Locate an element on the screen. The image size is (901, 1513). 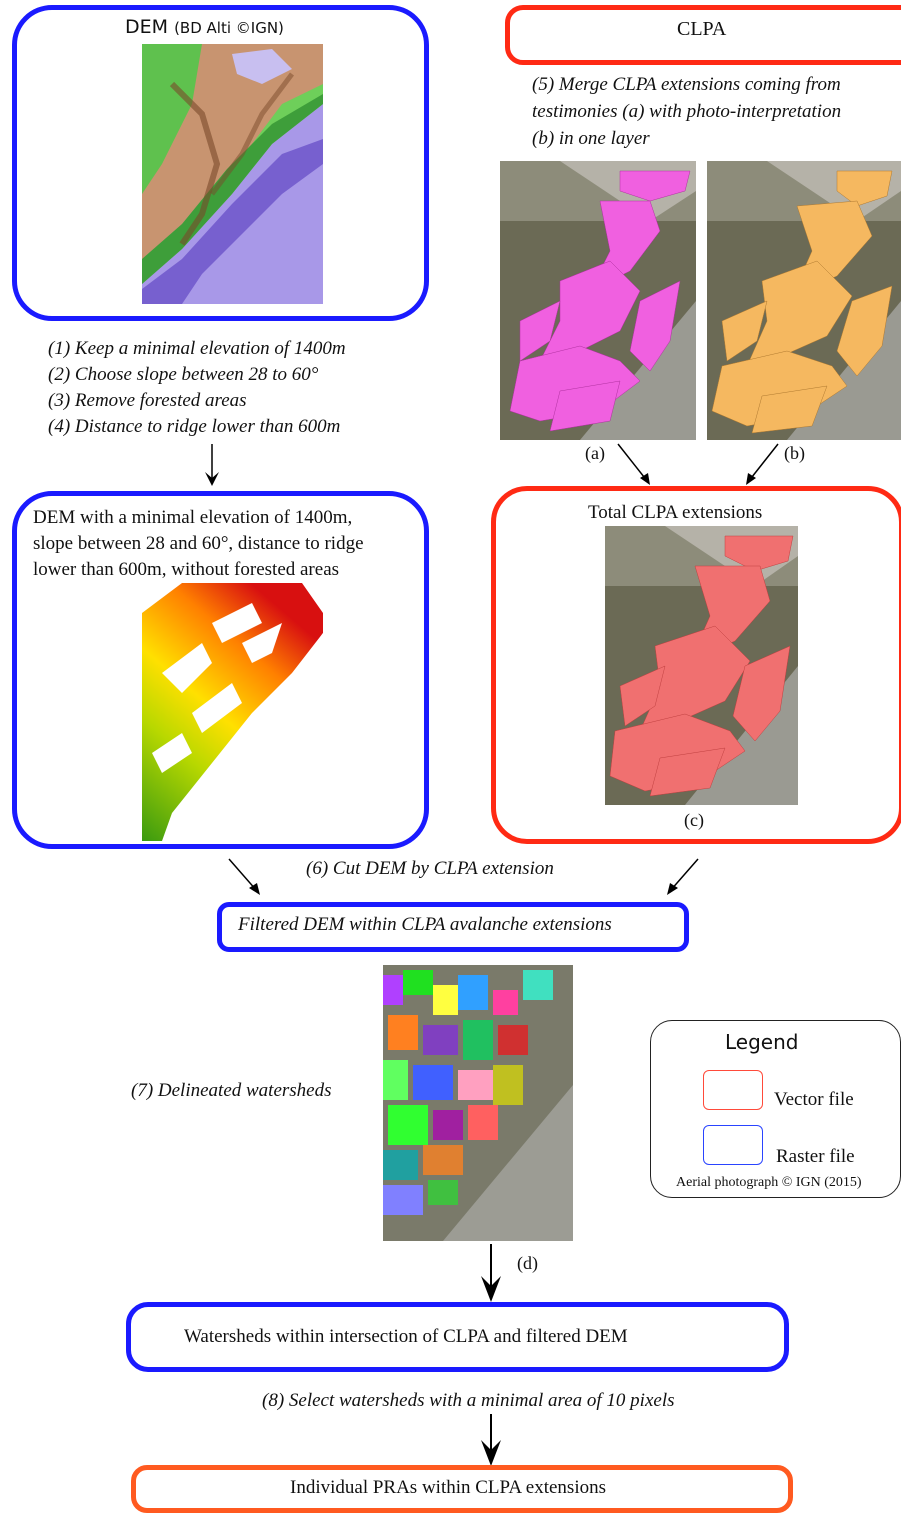
step7-text: (7) Delineated watersheds is located at coordinates (231, 1090).